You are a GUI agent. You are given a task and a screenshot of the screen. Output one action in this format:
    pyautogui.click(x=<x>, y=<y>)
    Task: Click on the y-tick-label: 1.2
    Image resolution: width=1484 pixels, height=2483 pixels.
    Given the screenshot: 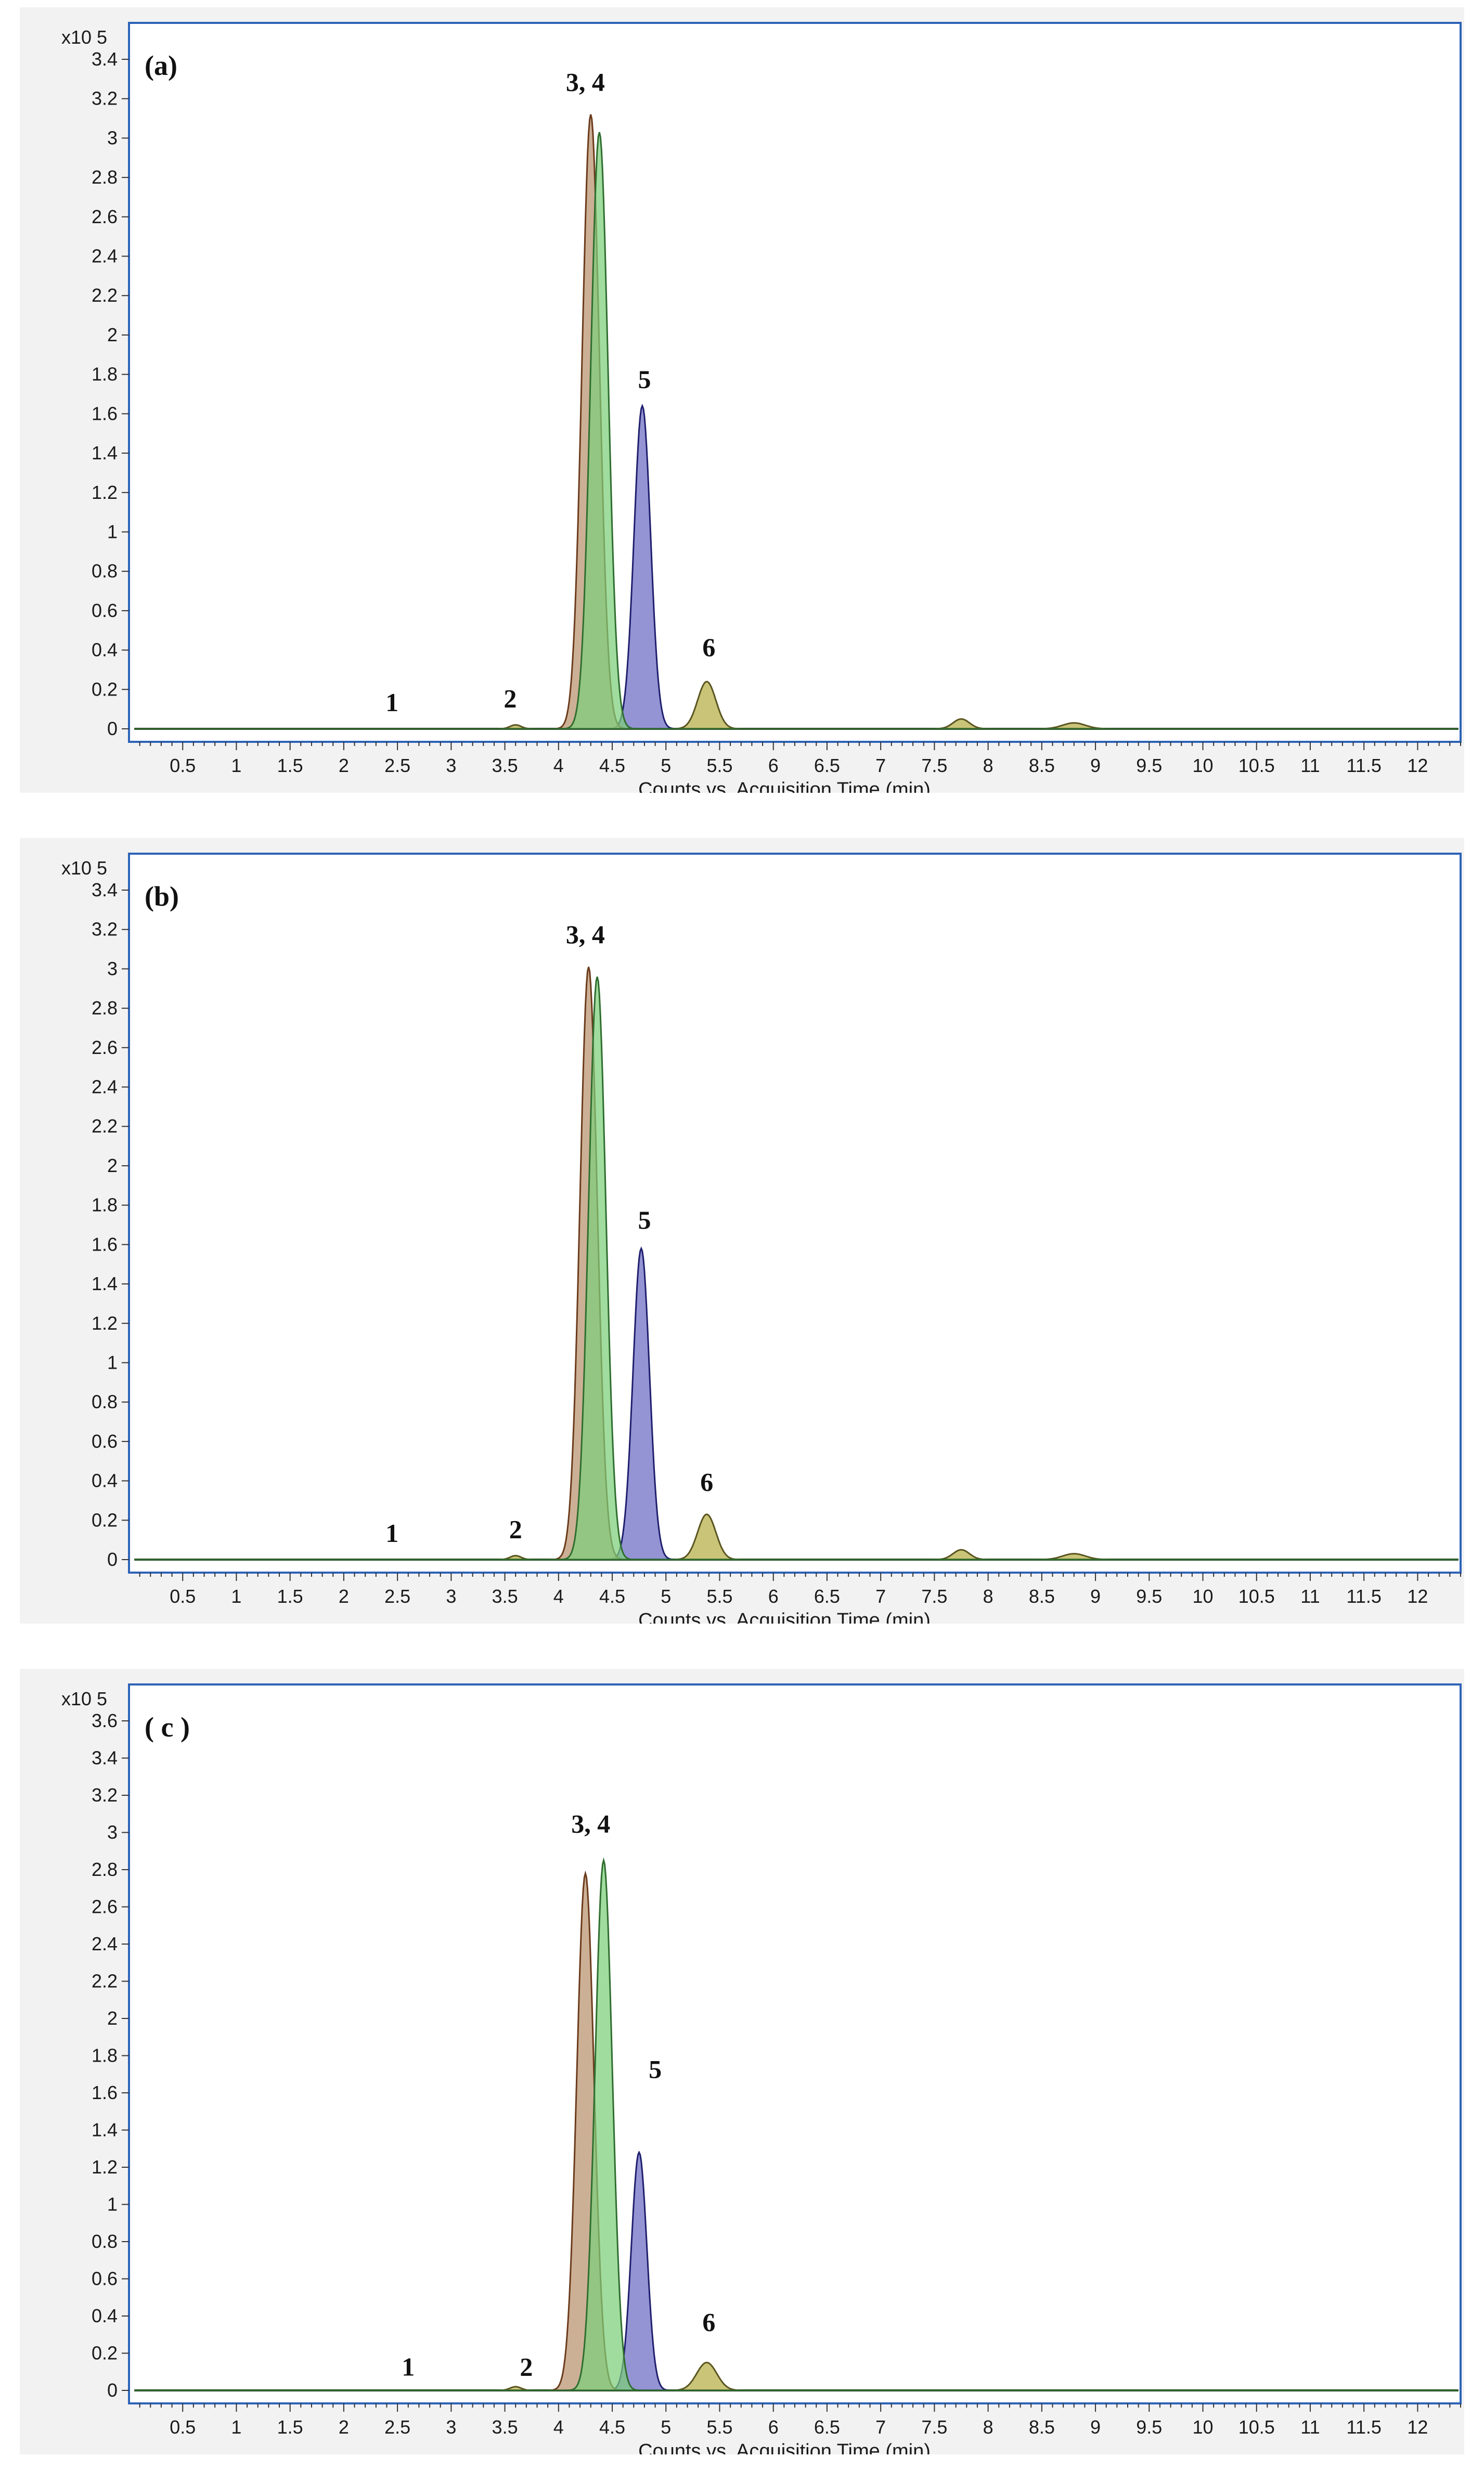 What is the action you would take?
    pyautogui.click(x=105, y=1323)
    